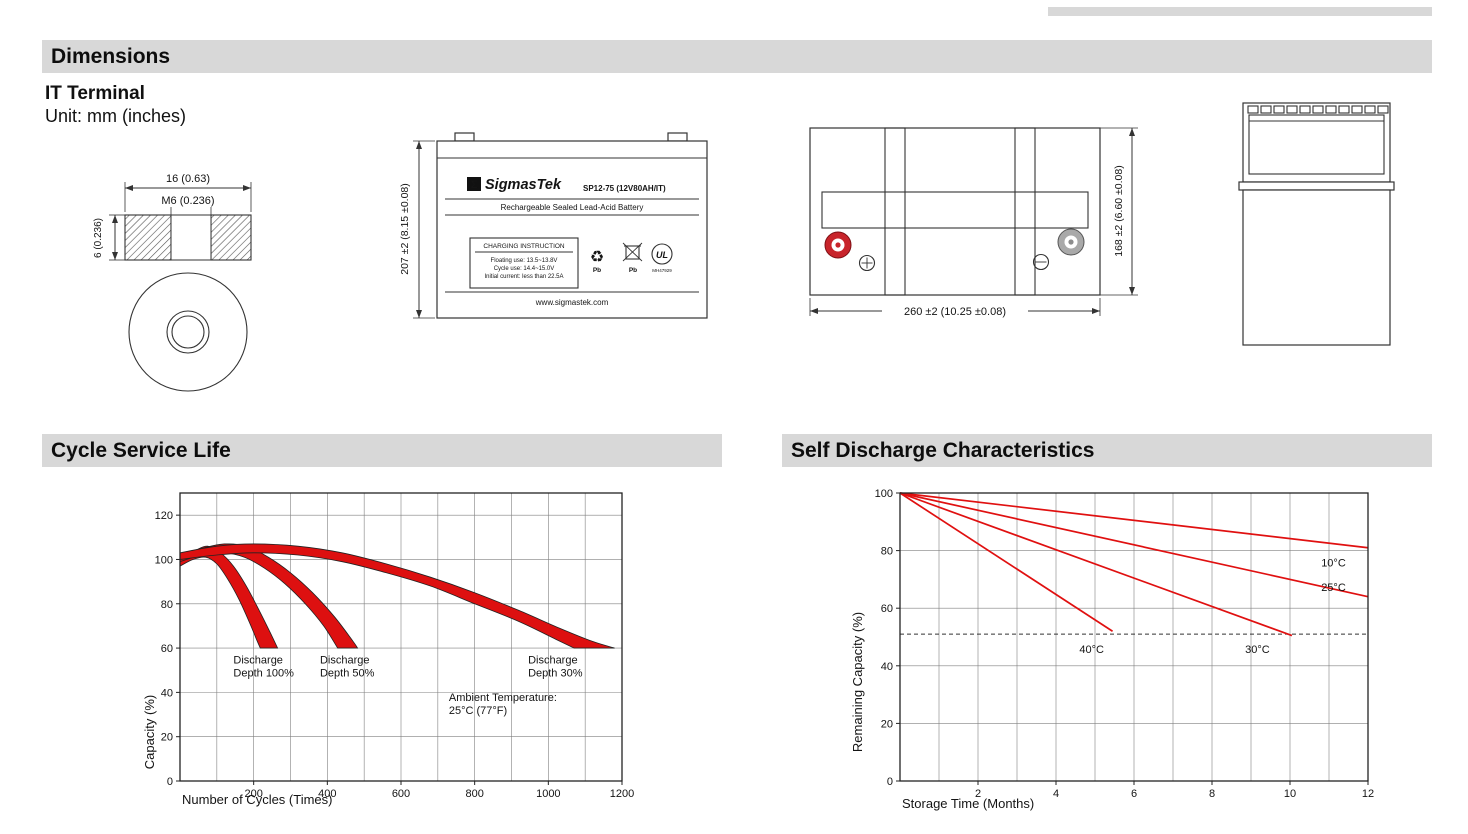 Image resolution: width=1468 pixels, height=834 pixels. What do you see at coordinates (1316, 142) in the screenshot?
I see `end-view-lid` at bounding box center [1316, 142].